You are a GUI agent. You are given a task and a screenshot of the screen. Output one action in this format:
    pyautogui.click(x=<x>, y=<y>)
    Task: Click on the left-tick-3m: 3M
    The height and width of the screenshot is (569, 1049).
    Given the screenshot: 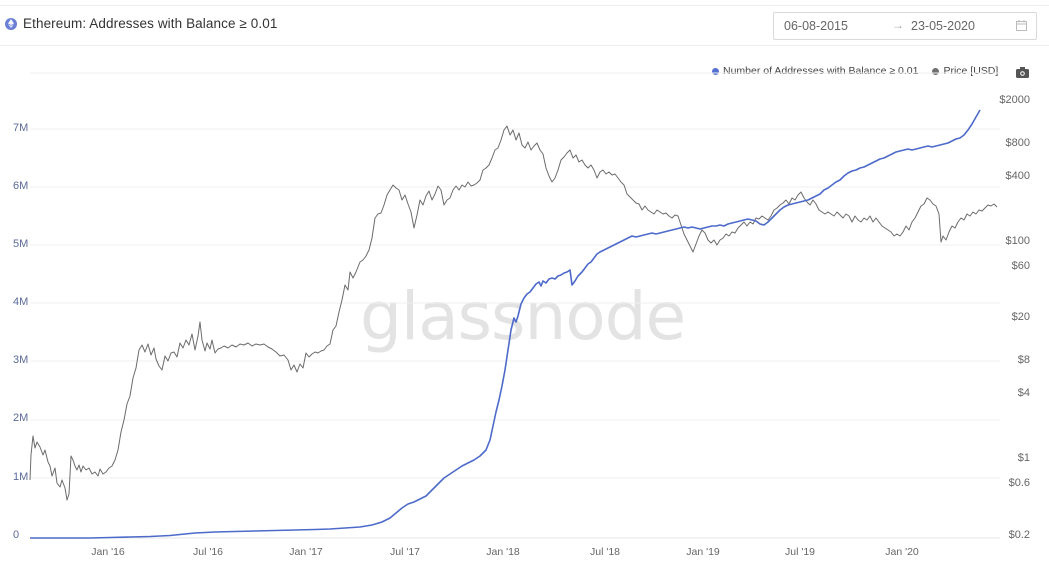 What is the action you would take?
    pyautogui.click(x=21, y=360)
    